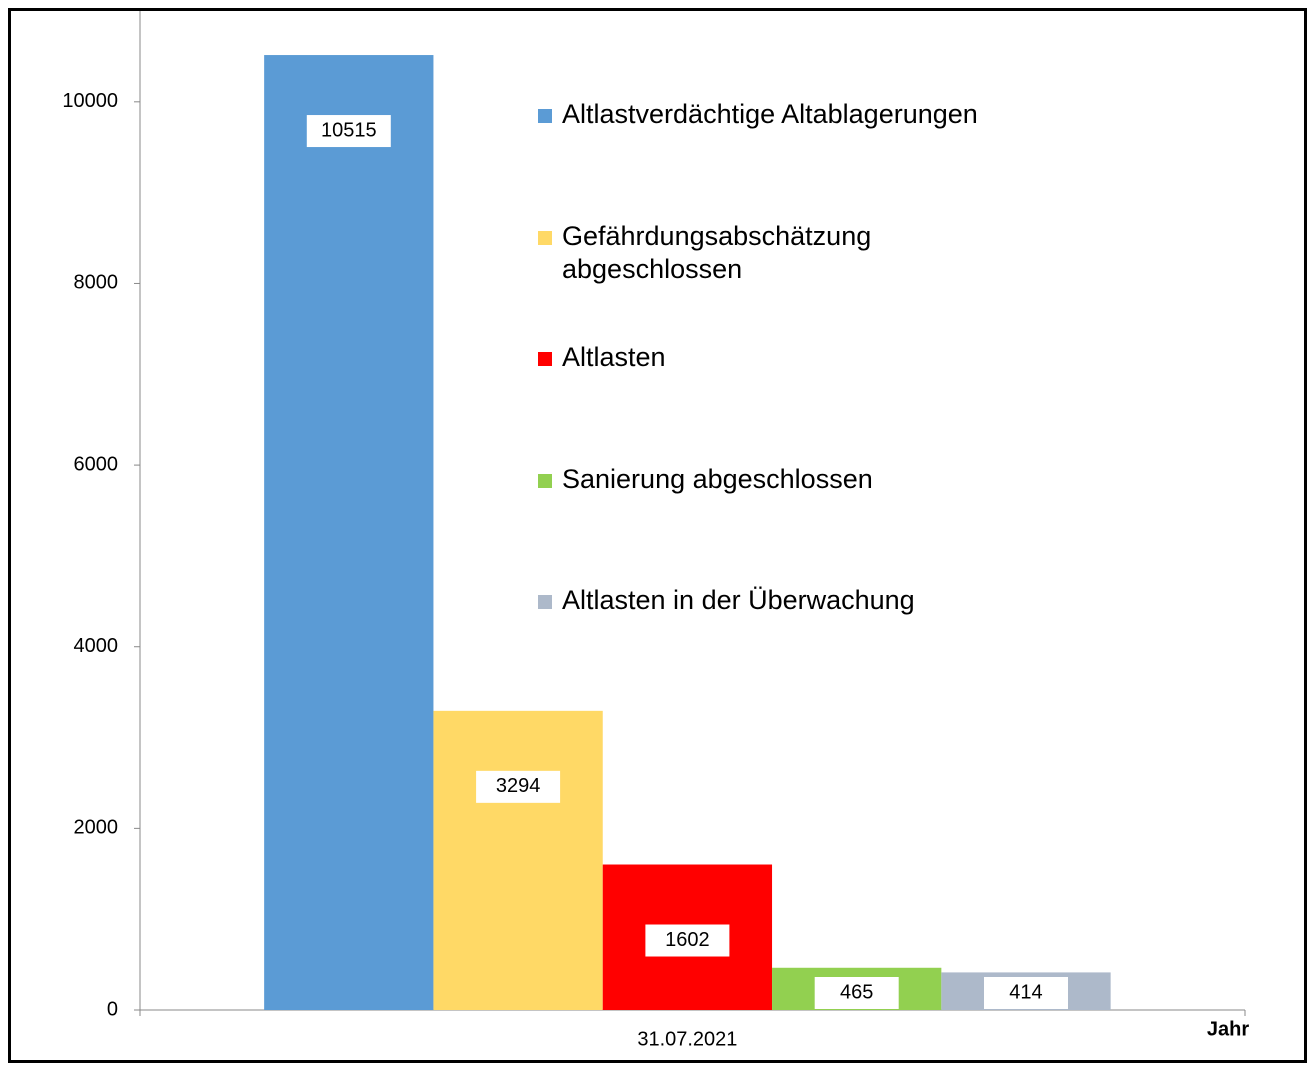 The width and height of the screenshot is (1315, 1071). Describe the element at coordinates (790, 357) in the screenshot. I see `legend-entry: Altlasten` at that location.